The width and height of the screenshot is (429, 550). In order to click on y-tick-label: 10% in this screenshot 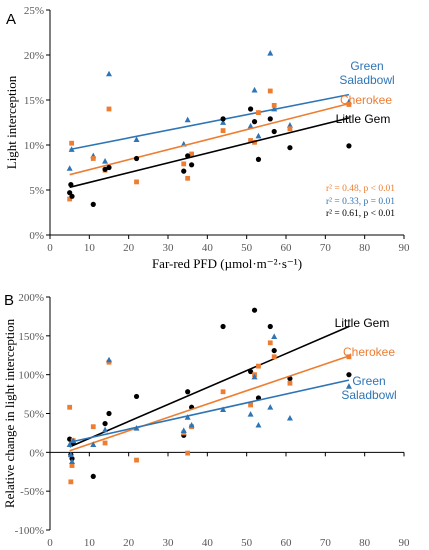, I will do `click(34, 146)`.